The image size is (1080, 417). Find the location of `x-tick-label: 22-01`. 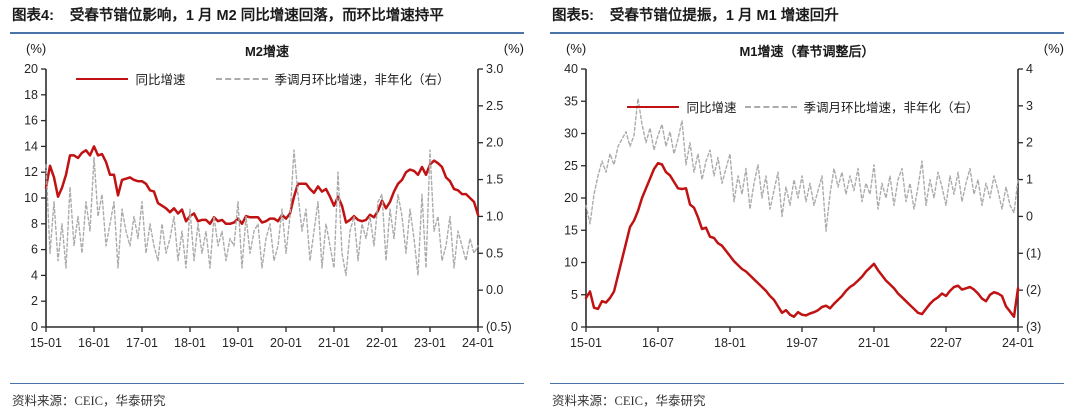

x-tick-label: 22-01 is located at coordinates (382, 343).